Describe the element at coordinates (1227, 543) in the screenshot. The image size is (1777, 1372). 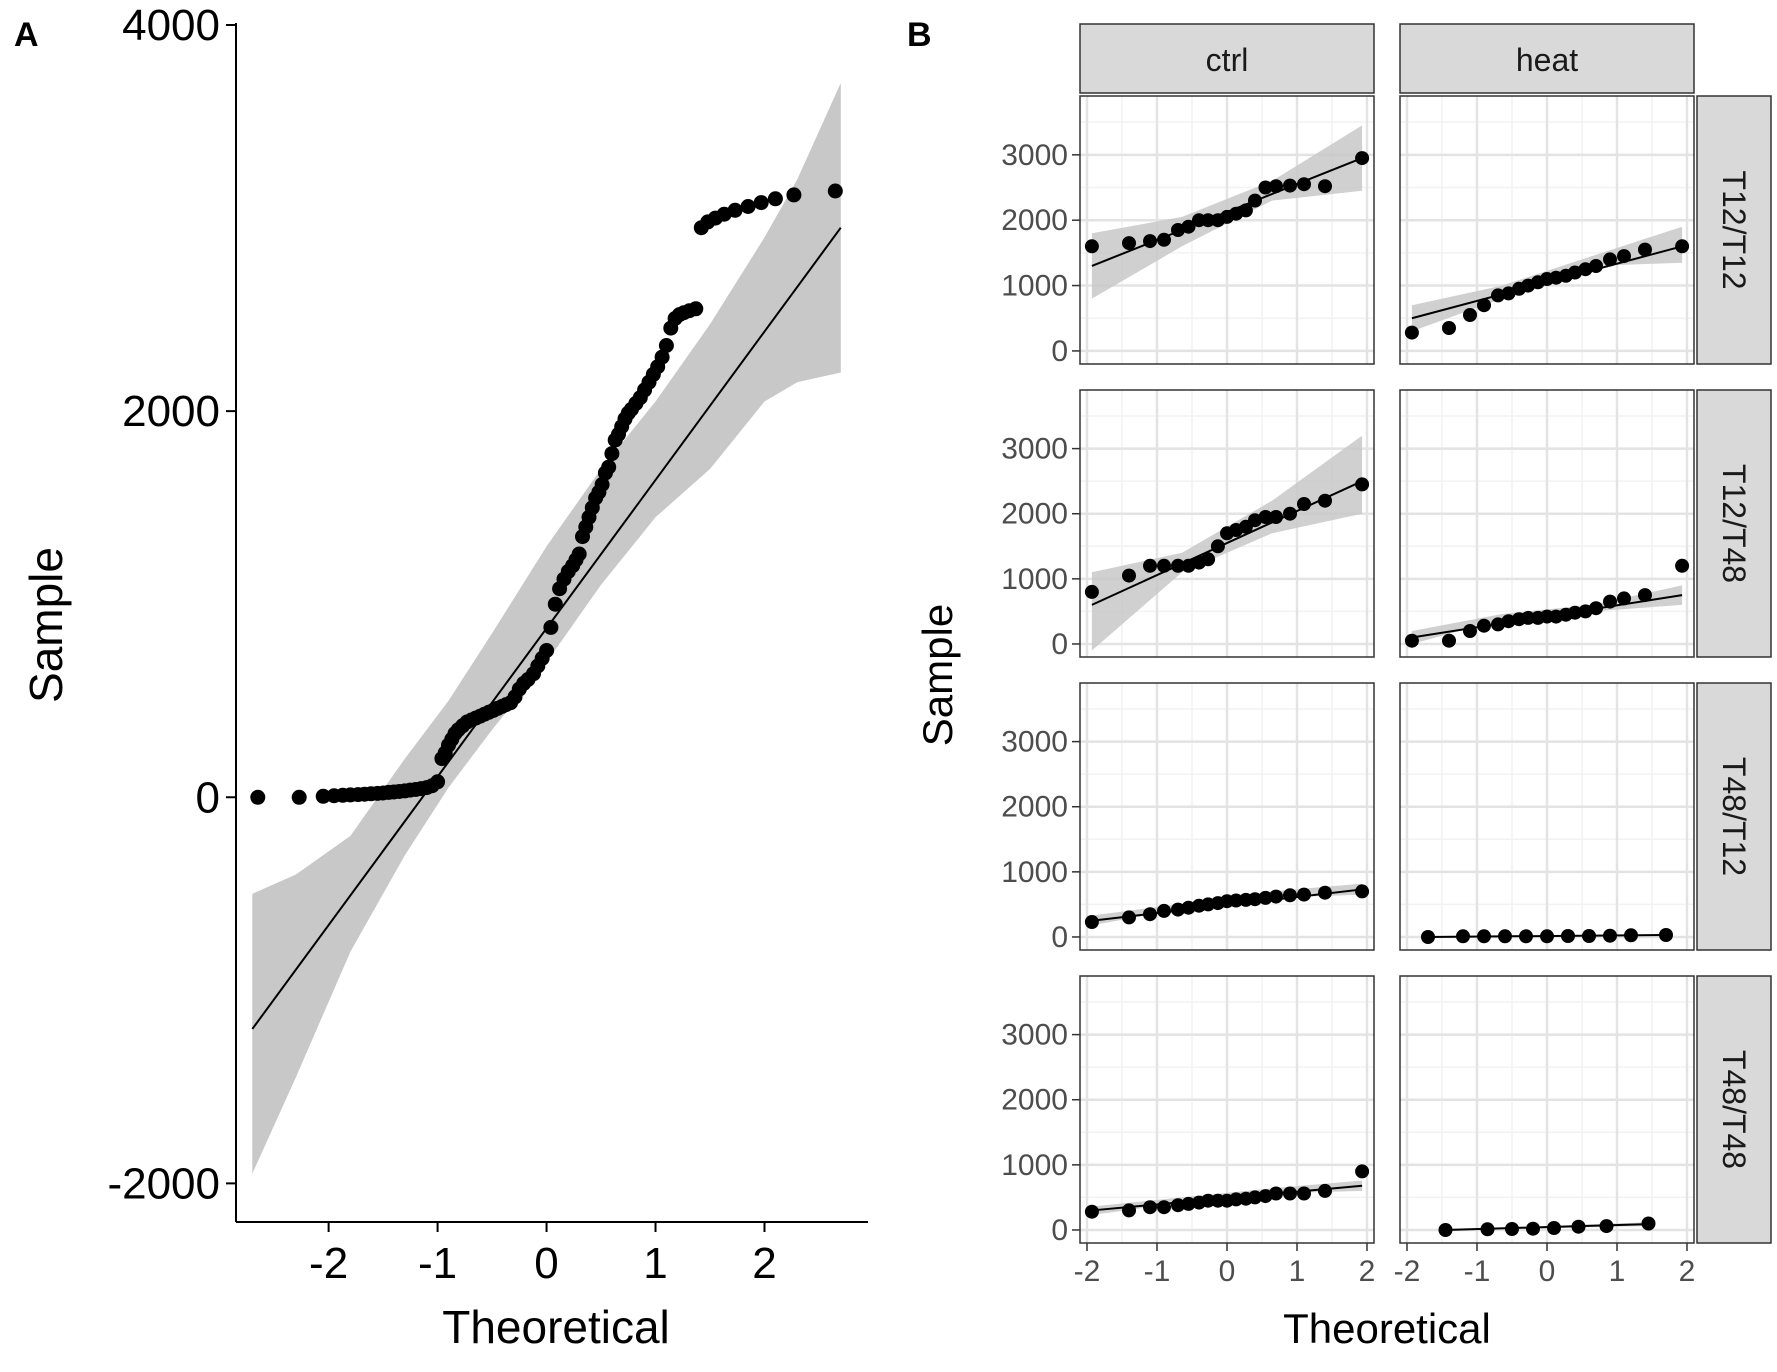
I see `fit-line` at that location.